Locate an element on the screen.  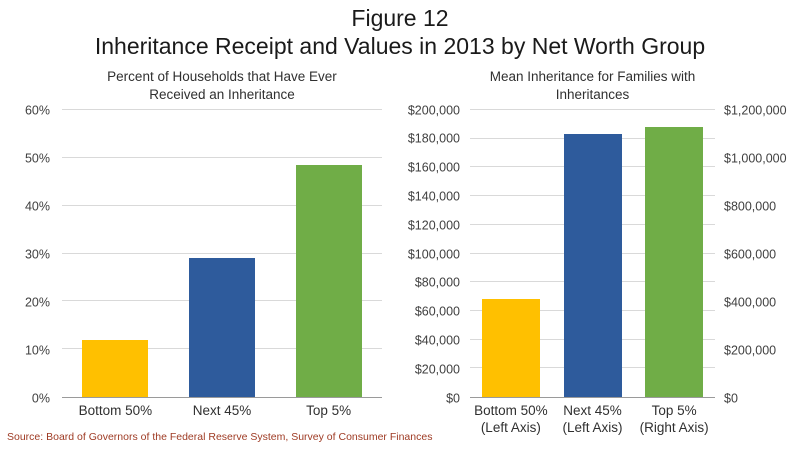
x-axis-label-top-5-right-axis: Top 5% (Right Axis) is located at coordinates (674, 420).